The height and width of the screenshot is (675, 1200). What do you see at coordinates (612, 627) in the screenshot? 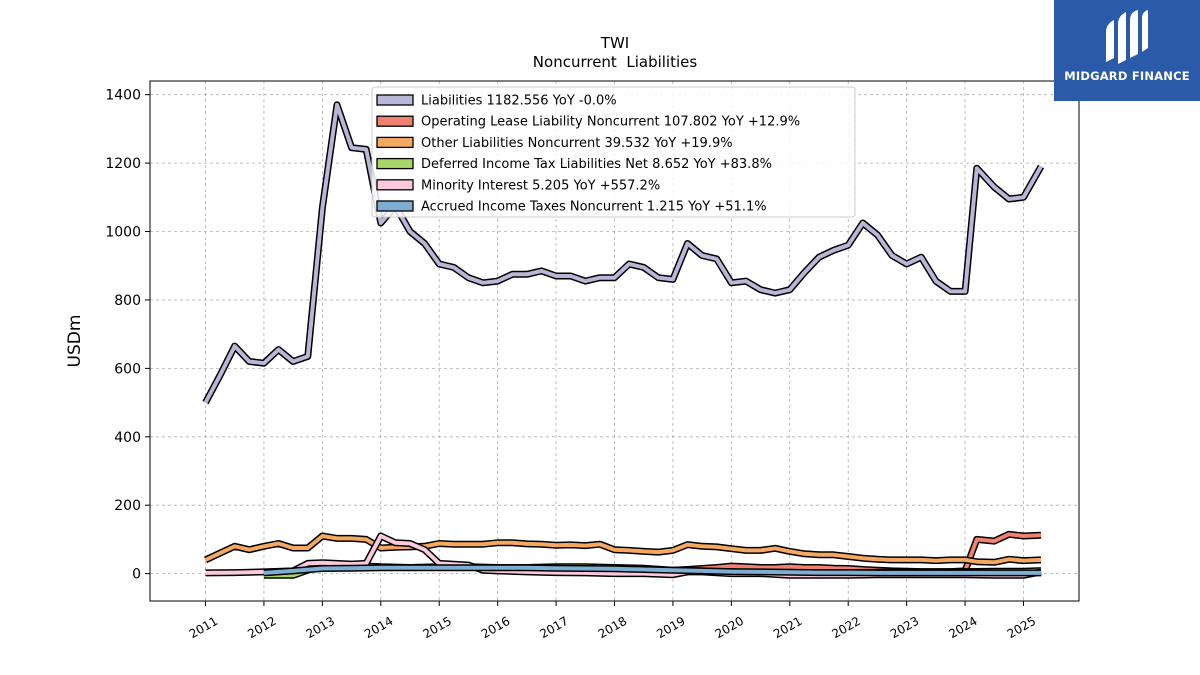
I see `x-tick-label: 2018` at bounding box center [612, 627].